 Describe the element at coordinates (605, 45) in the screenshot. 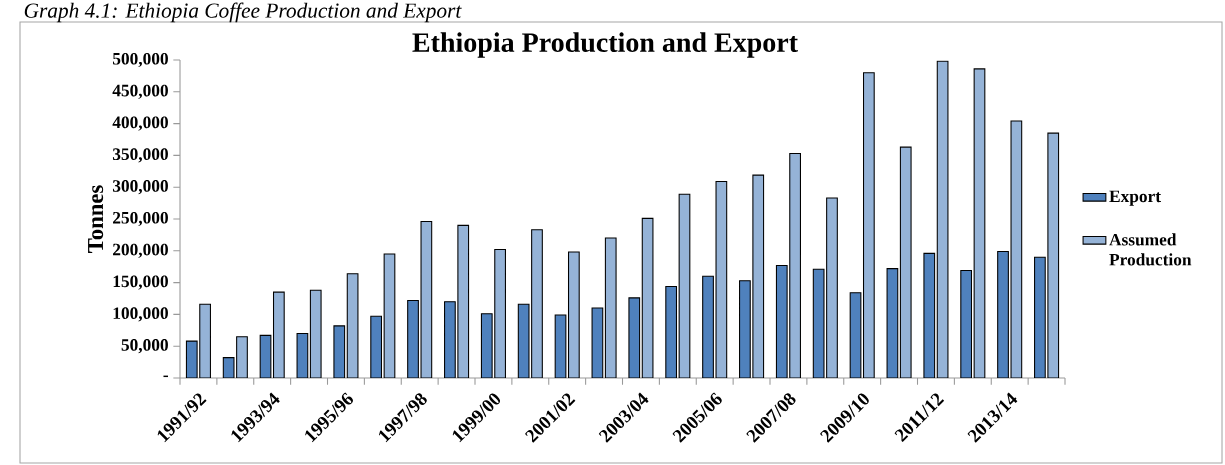

I see `chart-title: Ethiopia Production and Export` at that location.